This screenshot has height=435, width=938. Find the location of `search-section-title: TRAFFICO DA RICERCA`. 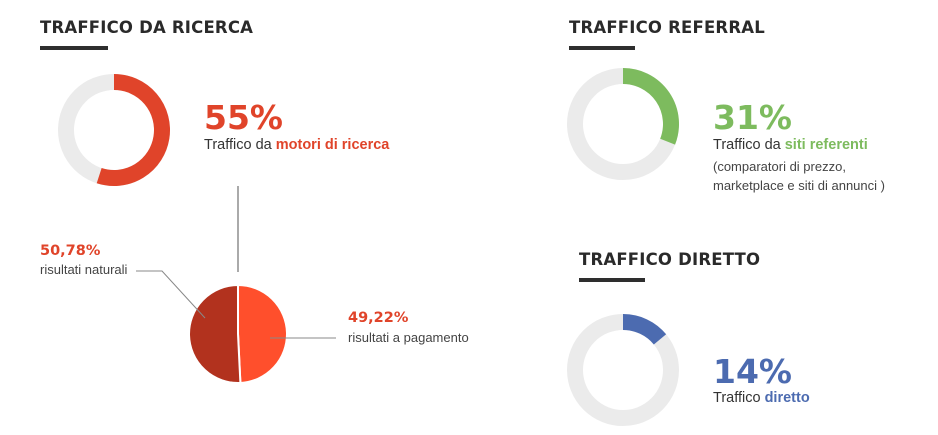

search-section-title: TRAFFICO DA RICERCA is located at coordinates (147, 27).